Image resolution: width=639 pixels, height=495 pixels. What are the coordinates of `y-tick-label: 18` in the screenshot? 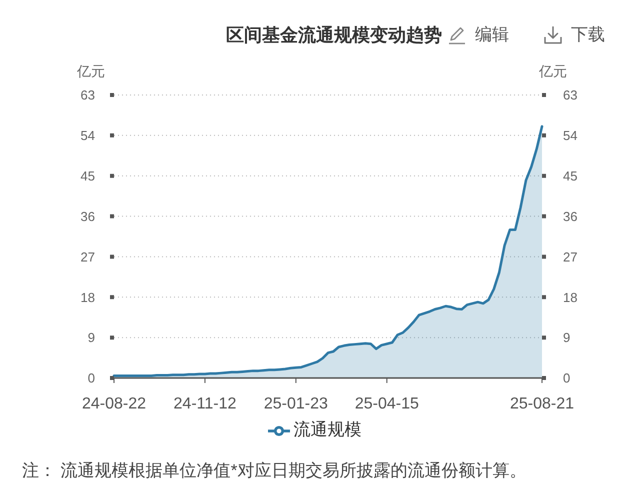 It's located at (87, 297).